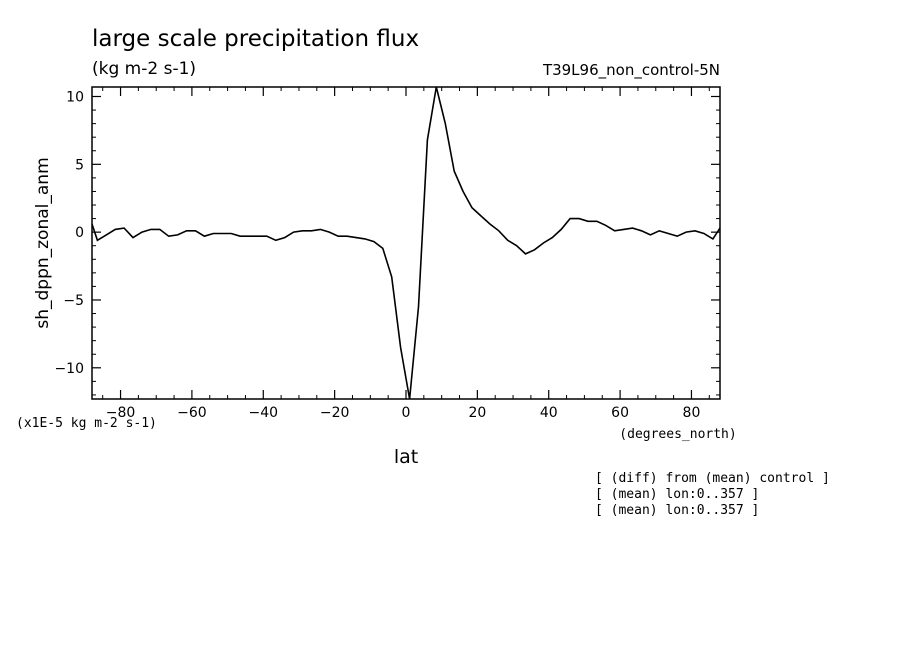  Describe the element at coordinates (255, 39) in the screenshot. I see `chart-title: large scale precipitation flux` at that location.